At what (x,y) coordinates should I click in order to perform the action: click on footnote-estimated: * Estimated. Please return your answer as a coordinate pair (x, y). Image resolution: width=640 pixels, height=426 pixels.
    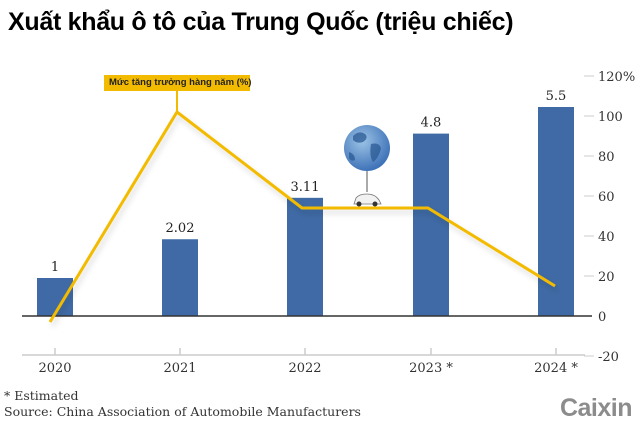
    Looking at the image, I should click on (41, 395).